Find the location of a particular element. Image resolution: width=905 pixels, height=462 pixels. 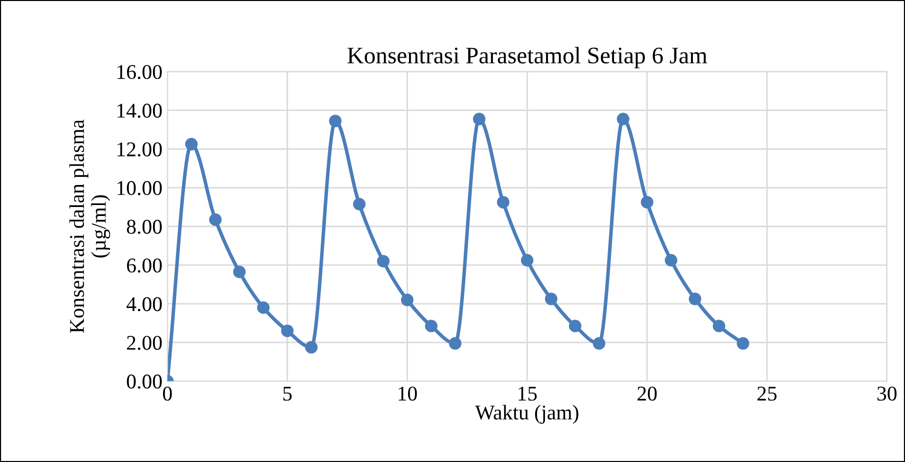

x-axis-title: Waktu (jam) is located at coordinates (526, 414).